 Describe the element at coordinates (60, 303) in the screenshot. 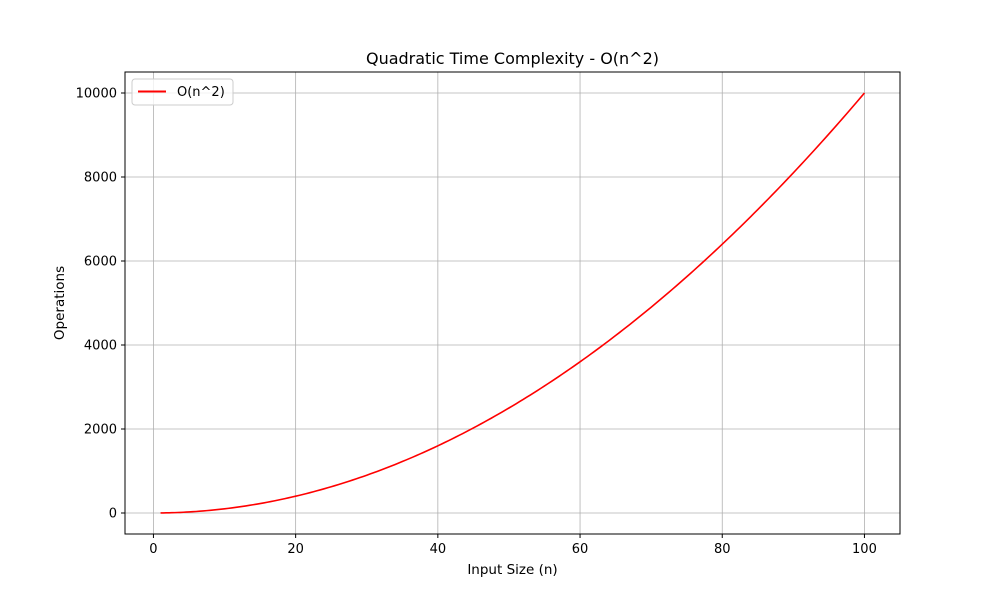

I see `y-axis-label: Operations` at that location.